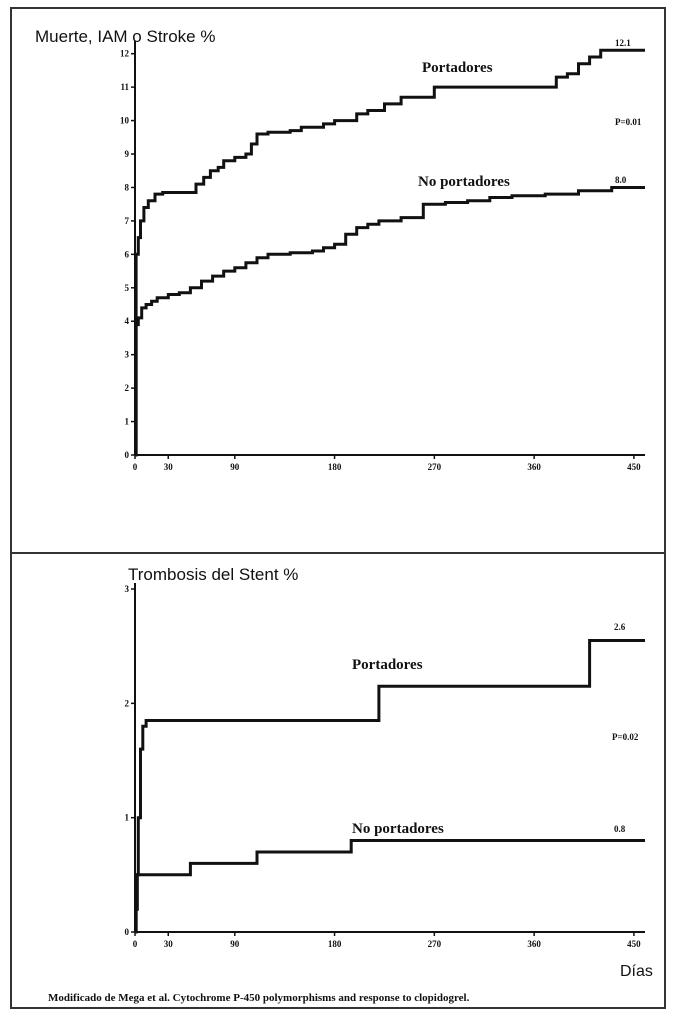  What do you see at coordinates (634, 944) in the screenshot?
I see `chart2-x-tick-label: 450` at bounding box center [634, 944].